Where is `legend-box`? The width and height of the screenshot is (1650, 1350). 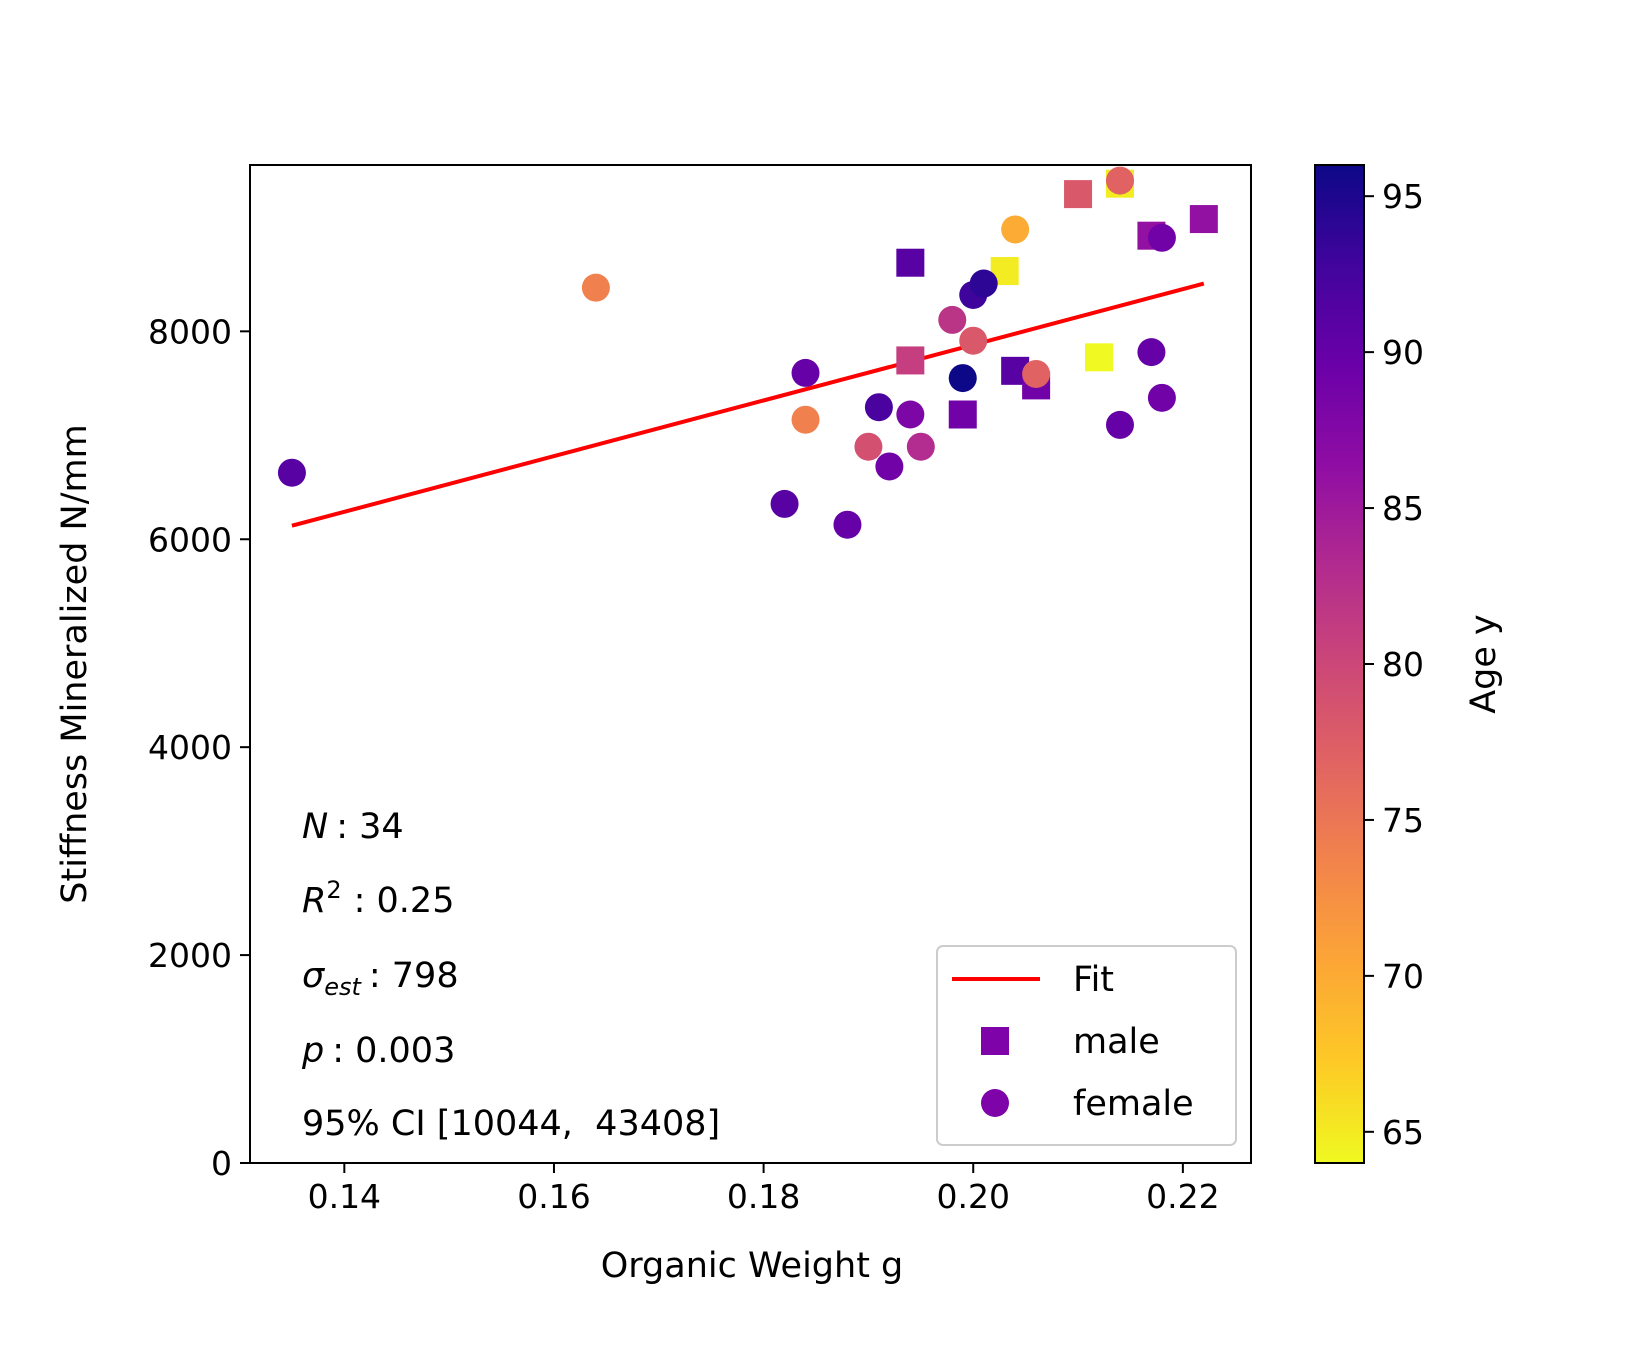
legend-box is located at coordinates (1086, 1045).